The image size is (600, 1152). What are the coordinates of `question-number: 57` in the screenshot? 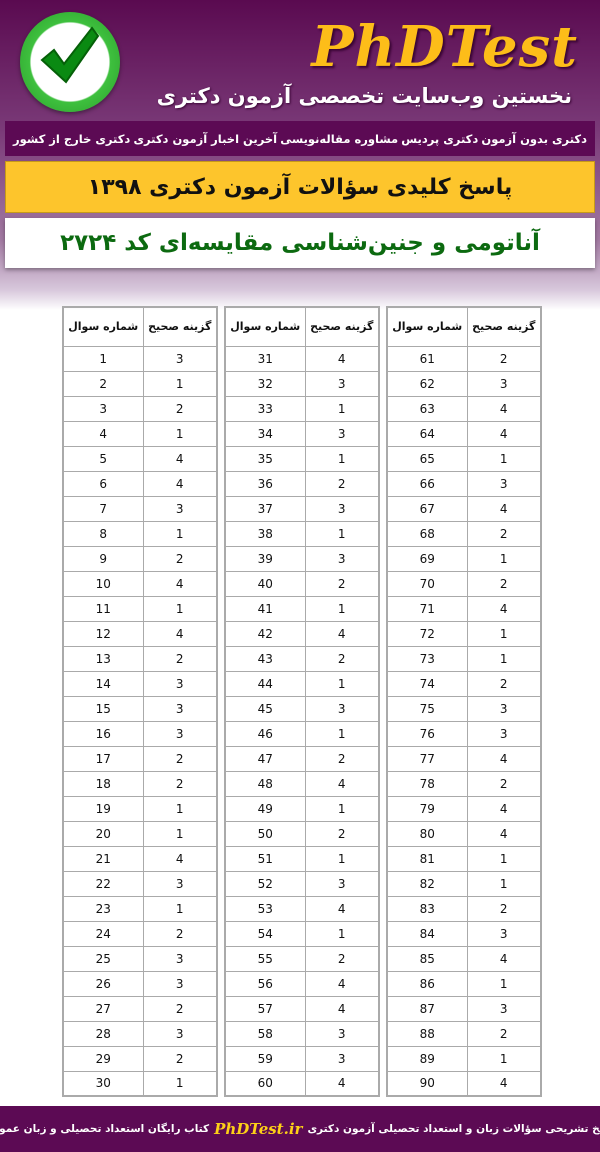 It's located at (265, 1008).